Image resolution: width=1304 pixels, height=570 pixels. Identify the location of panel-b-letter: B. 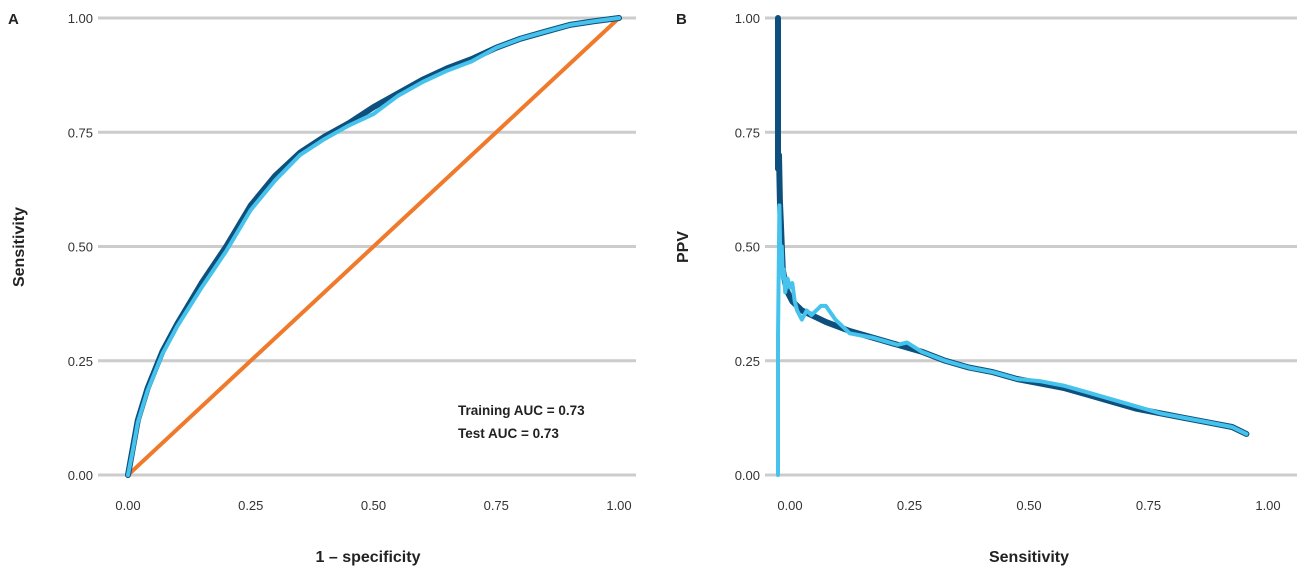
(681, 19).